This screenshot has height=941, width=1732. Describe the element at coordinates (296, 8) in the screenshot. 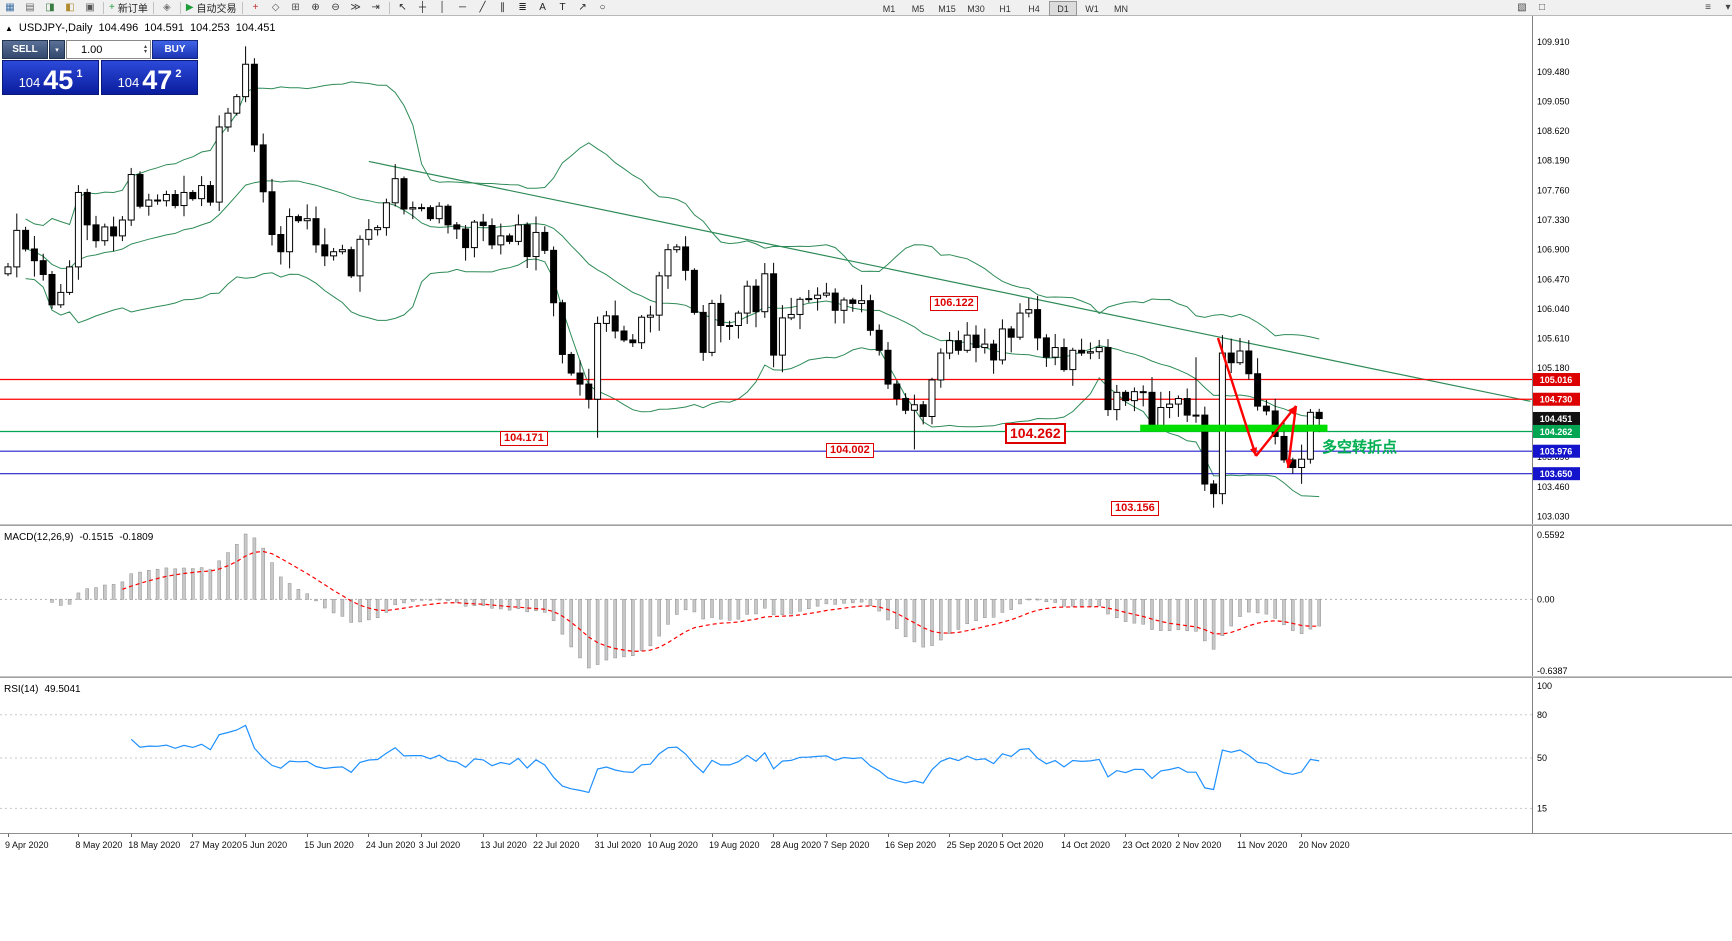

I see `tile-windows-icon: ⊞` at that location.